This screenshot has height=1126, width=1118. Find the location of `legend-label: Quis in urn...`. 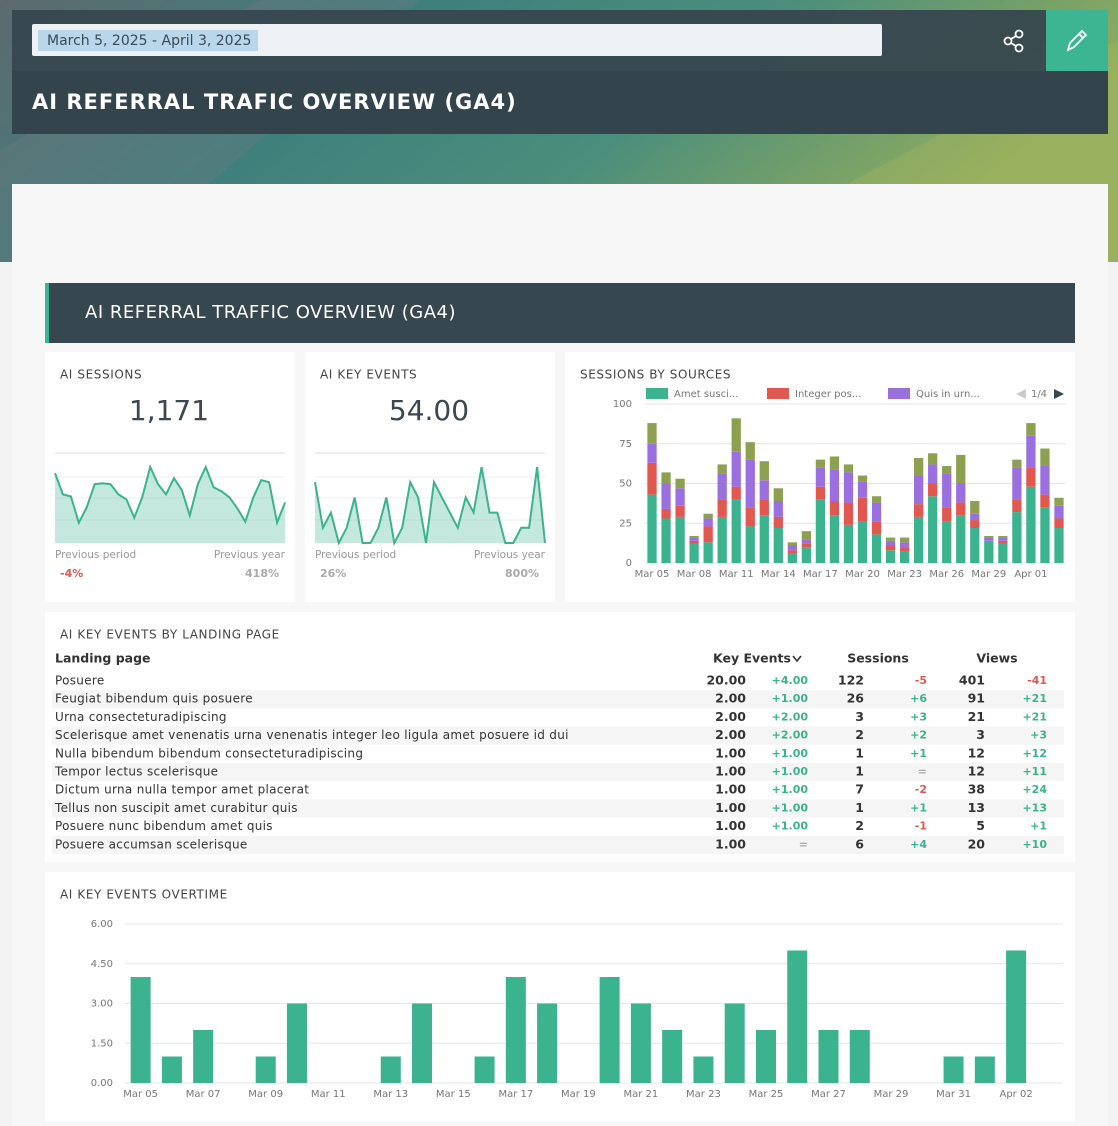

legend-label: Quis in urn... is located at coordinates (948, 394).